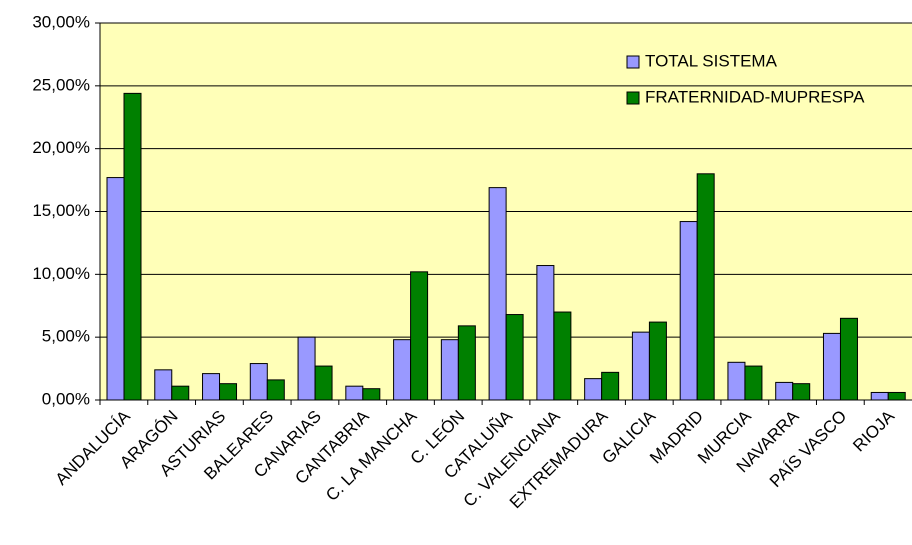 This screenshot has height=545, width=912. Describe the element at coordinates (755, 96) in the screenshot. I see `legend-label: FRATERNIDAD-MUPRESPA` at that location.